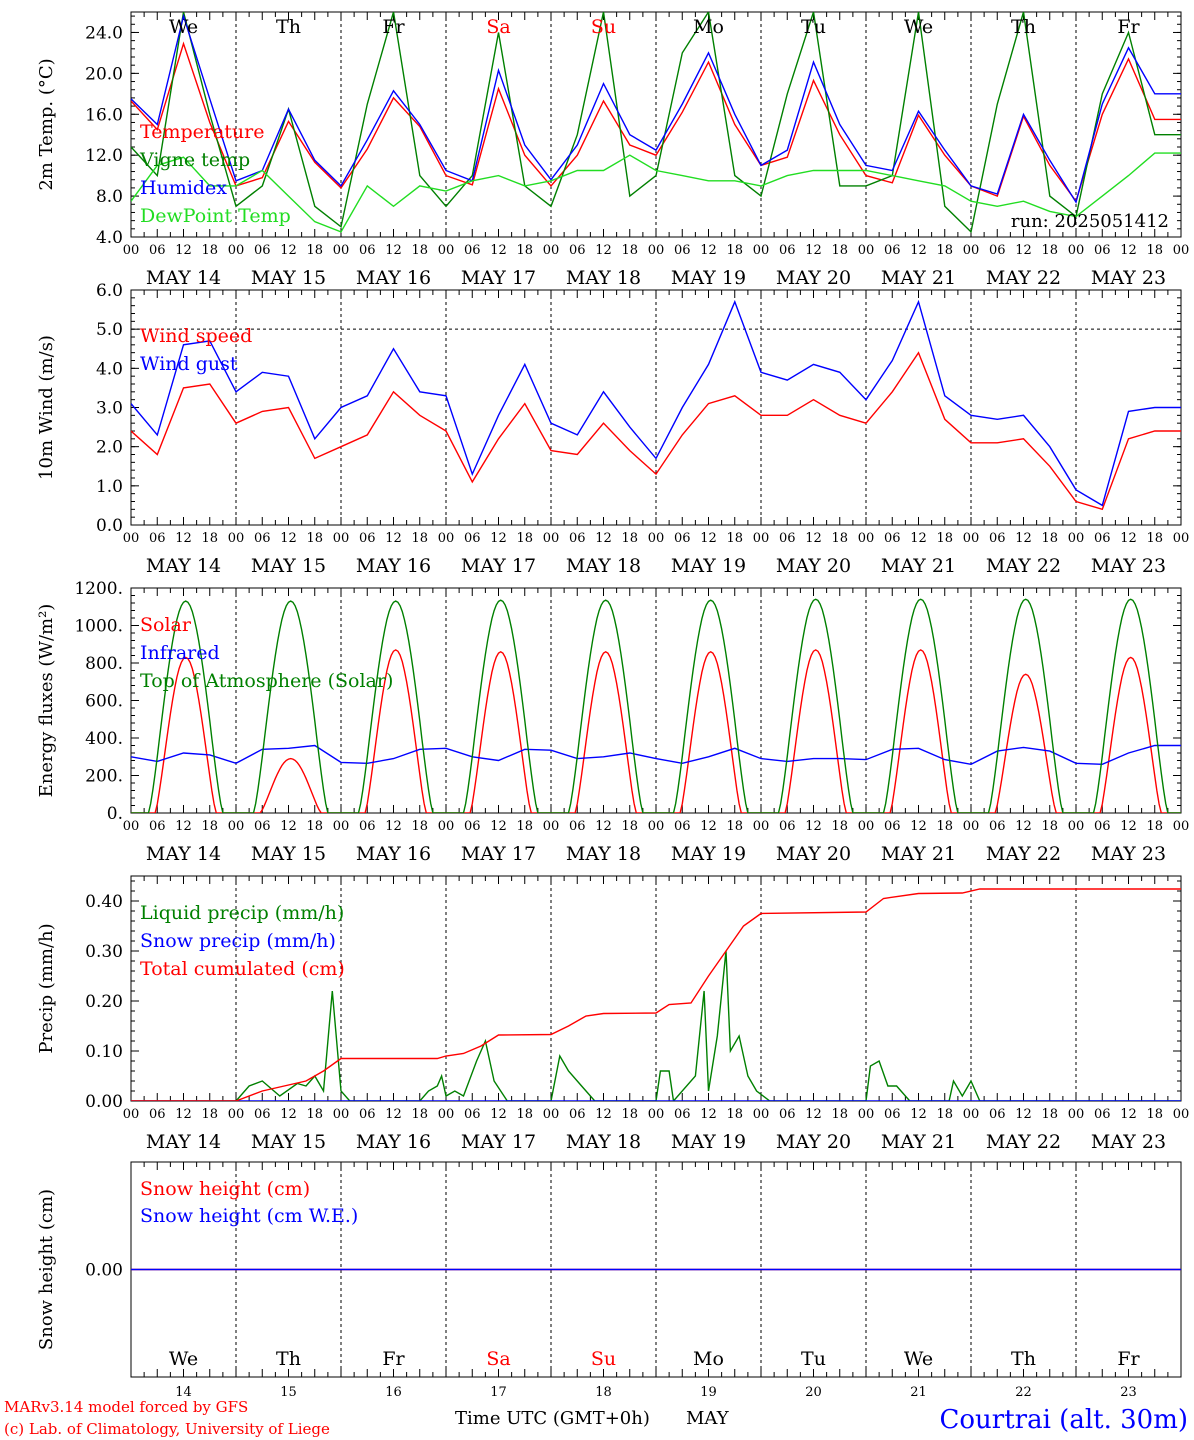 This screenshot has width=1194, height=1440. What do you see at coordinates (180, 653) in the screenshot?
I see `legend-entry: Infrared` at bounding box center [180, 653].